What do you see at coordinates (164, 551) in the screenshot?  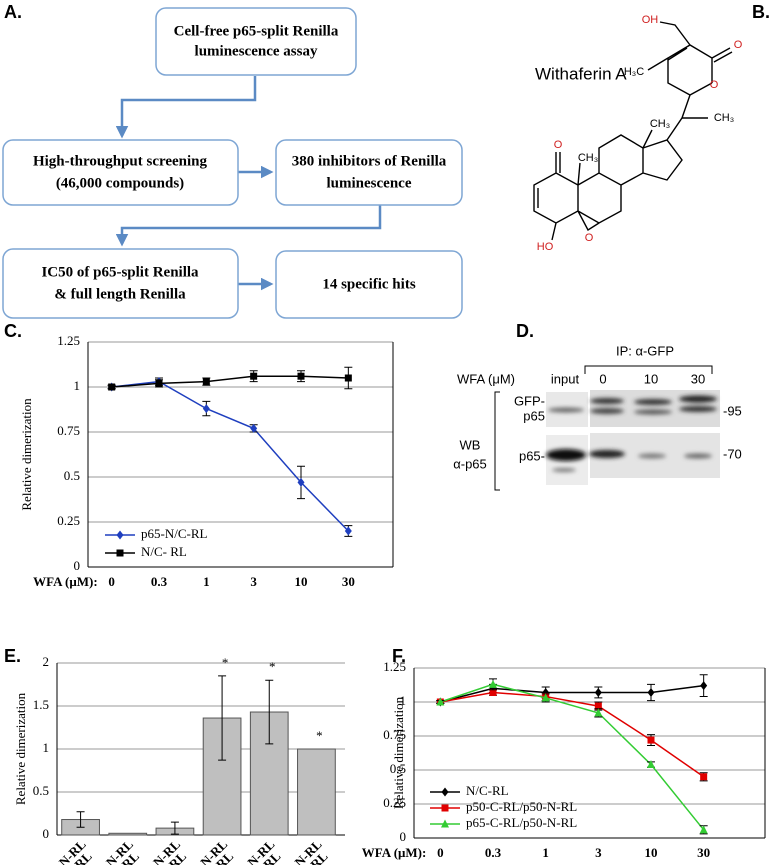 I see `legend-label: N/C- RL` at bounding box center [164, 551].